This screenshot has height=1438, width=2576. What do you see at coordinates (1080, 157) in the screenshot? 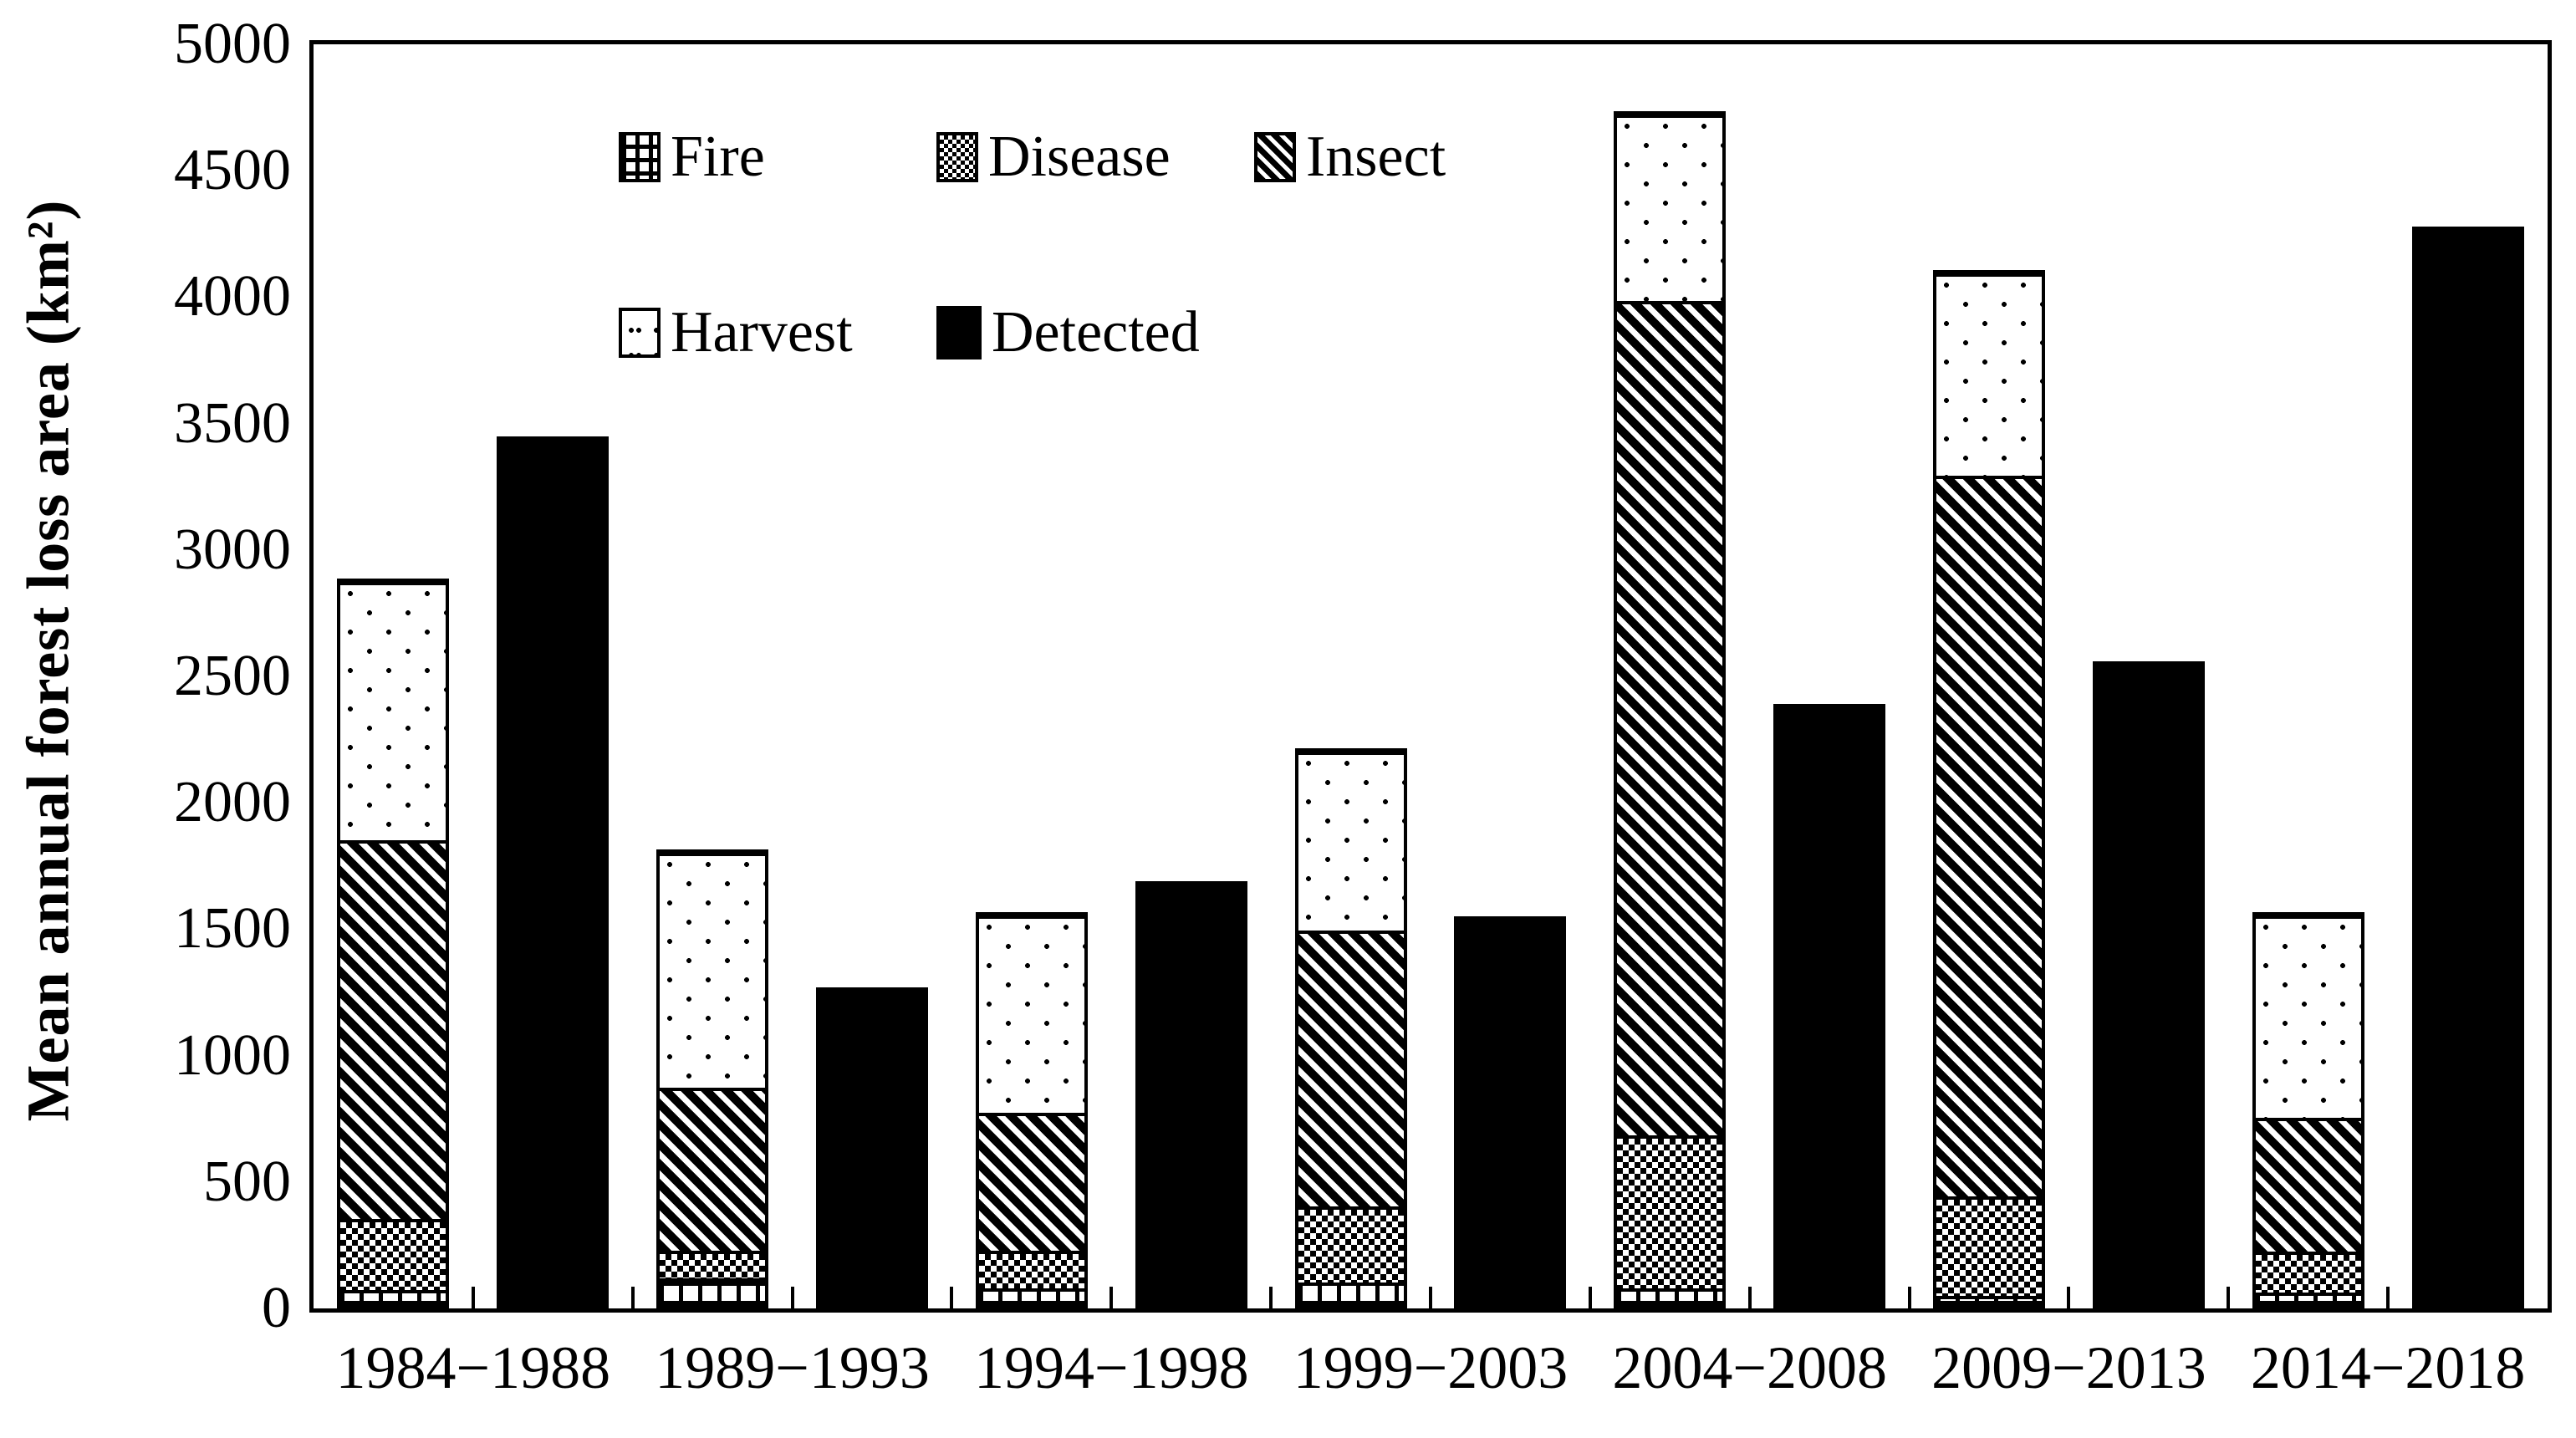
I see `legend-label-disease: Disease` at bounding box center [1080, 157].